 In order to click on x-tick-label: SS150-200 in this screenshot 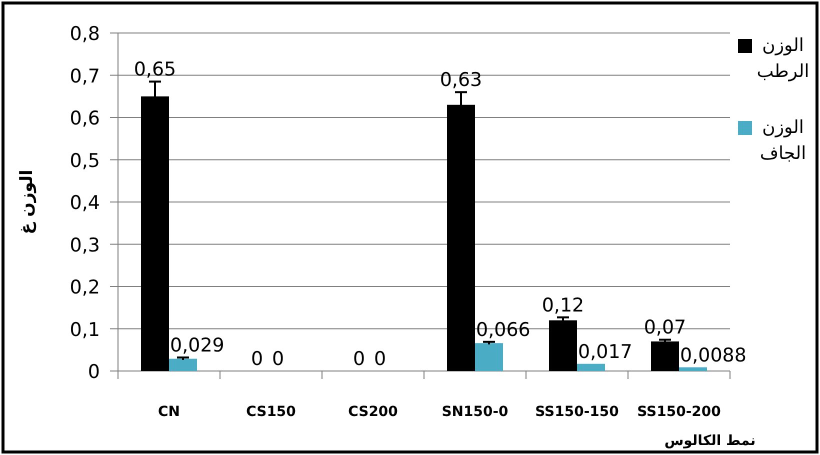, I will do `click(679, 412)`.